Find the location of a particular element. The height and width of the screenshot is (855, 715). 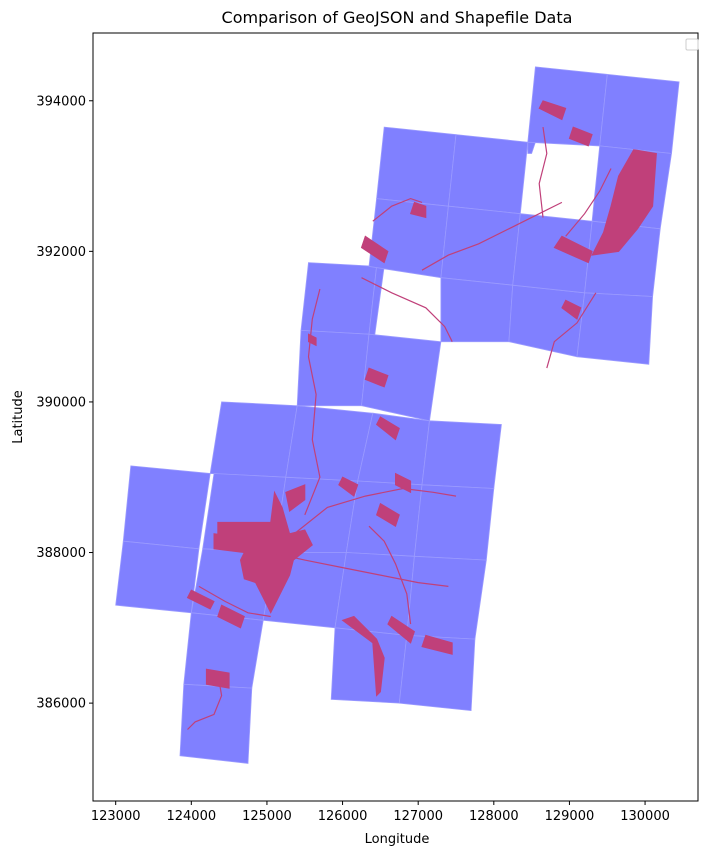

y-tick-label: 390000 is located at coordinates (61, 402).